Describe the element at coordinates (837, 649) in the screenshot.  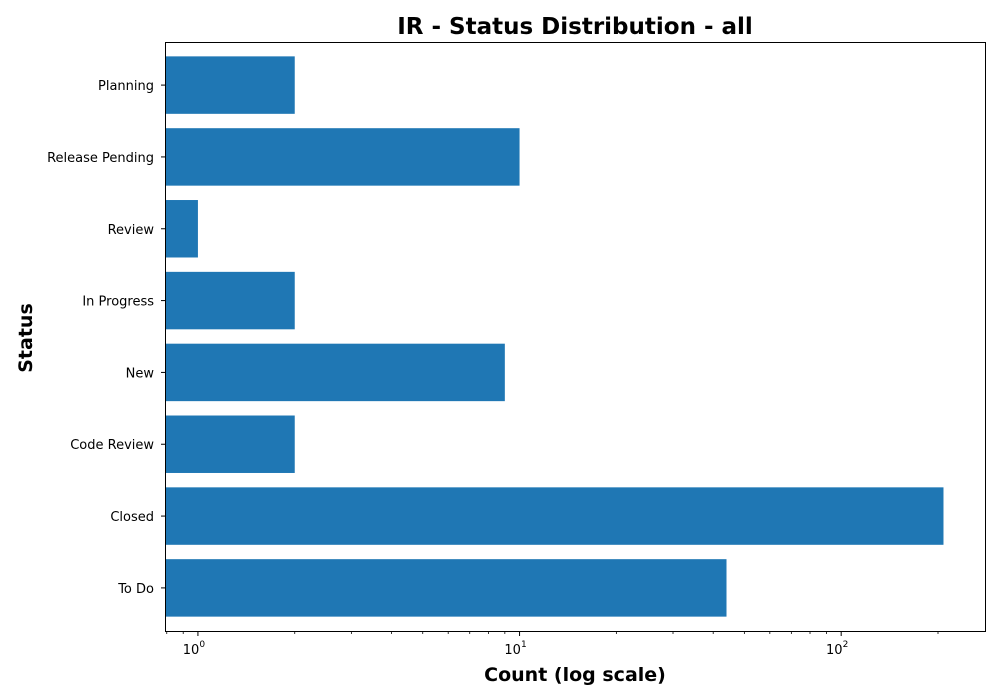
I see `x-tick-label: 10²` at that location.